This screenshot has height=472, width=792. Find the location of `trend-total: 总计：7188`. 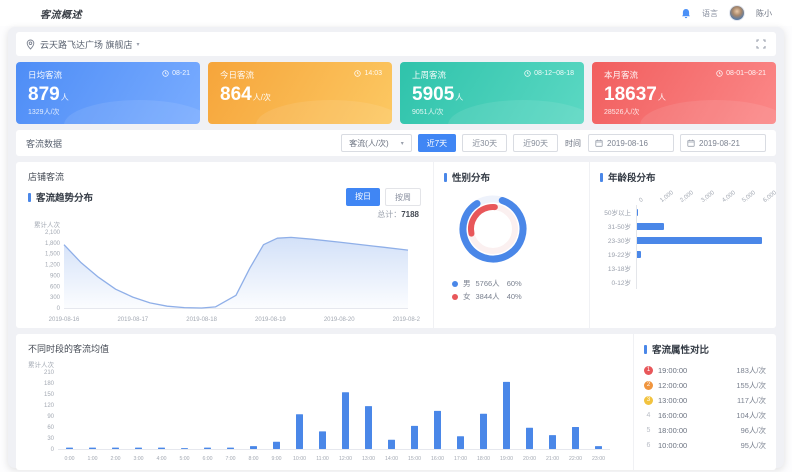

trend-total: 总计：7188 is located at coordinates (398, 214).